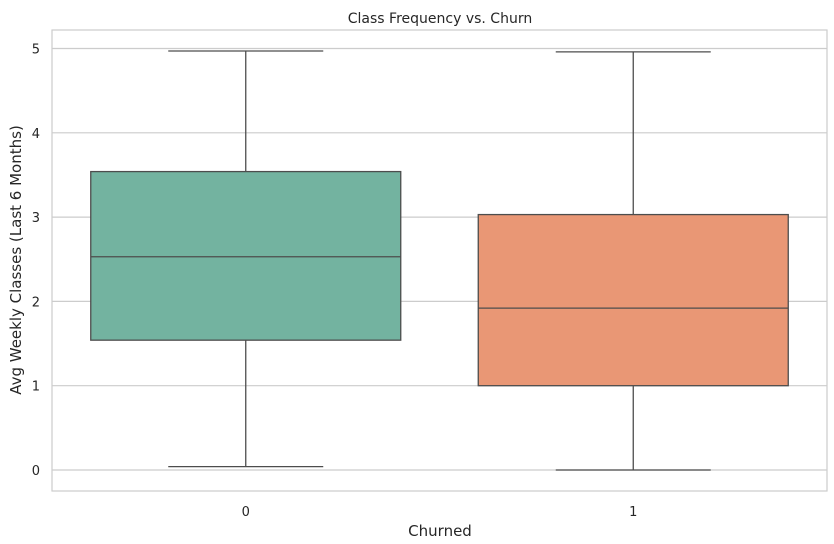 The height and width of the screenshot is (544, 834). What do you see at coordinates (36, 261) in the screenshot?
I see `y-tick-labels: 0 1 2 3 4 5` at bounding box center [36, 261].